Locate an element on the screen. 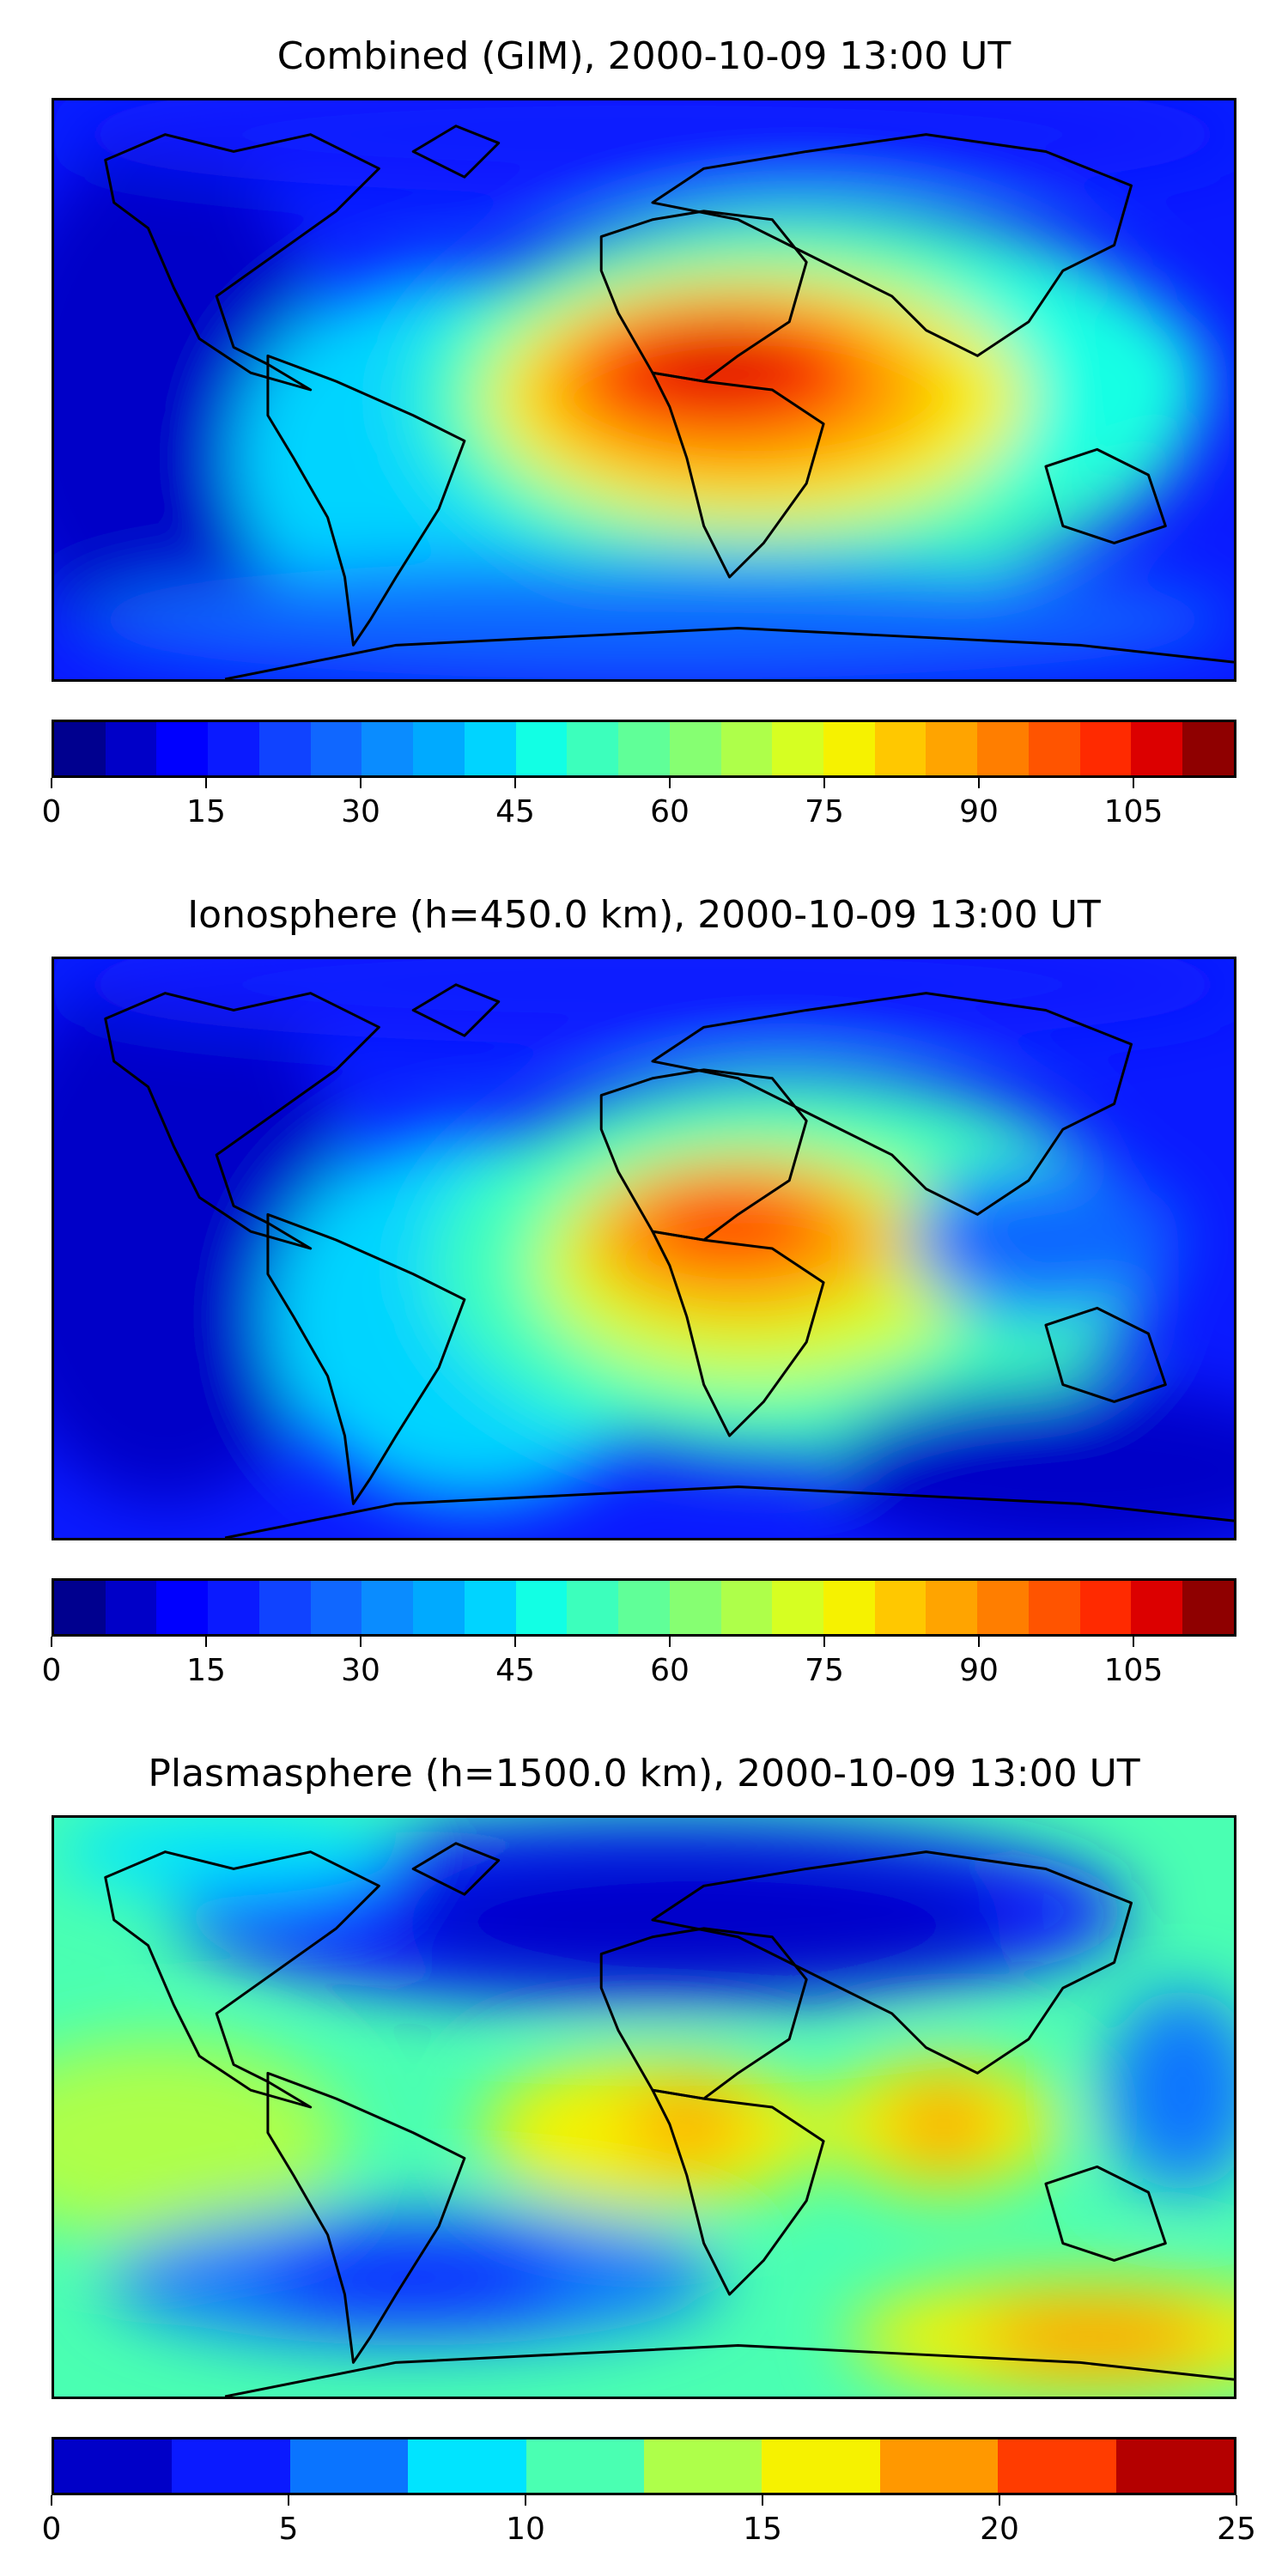 This screenshot has height=2576, width=1288. combined-colorbar is located at coordinates (644, 749).